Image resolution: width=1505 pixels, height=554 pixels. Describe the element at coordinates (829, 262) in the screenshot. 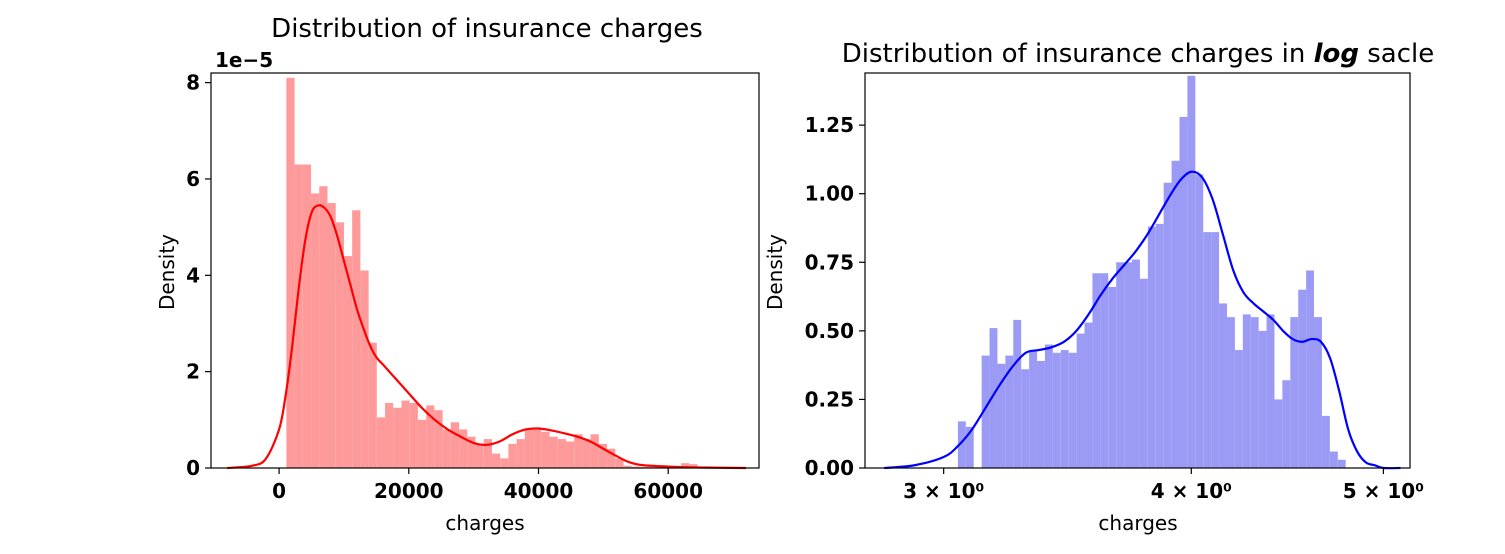

I see `right-chart-y-tick-label: 0.75` at that location.